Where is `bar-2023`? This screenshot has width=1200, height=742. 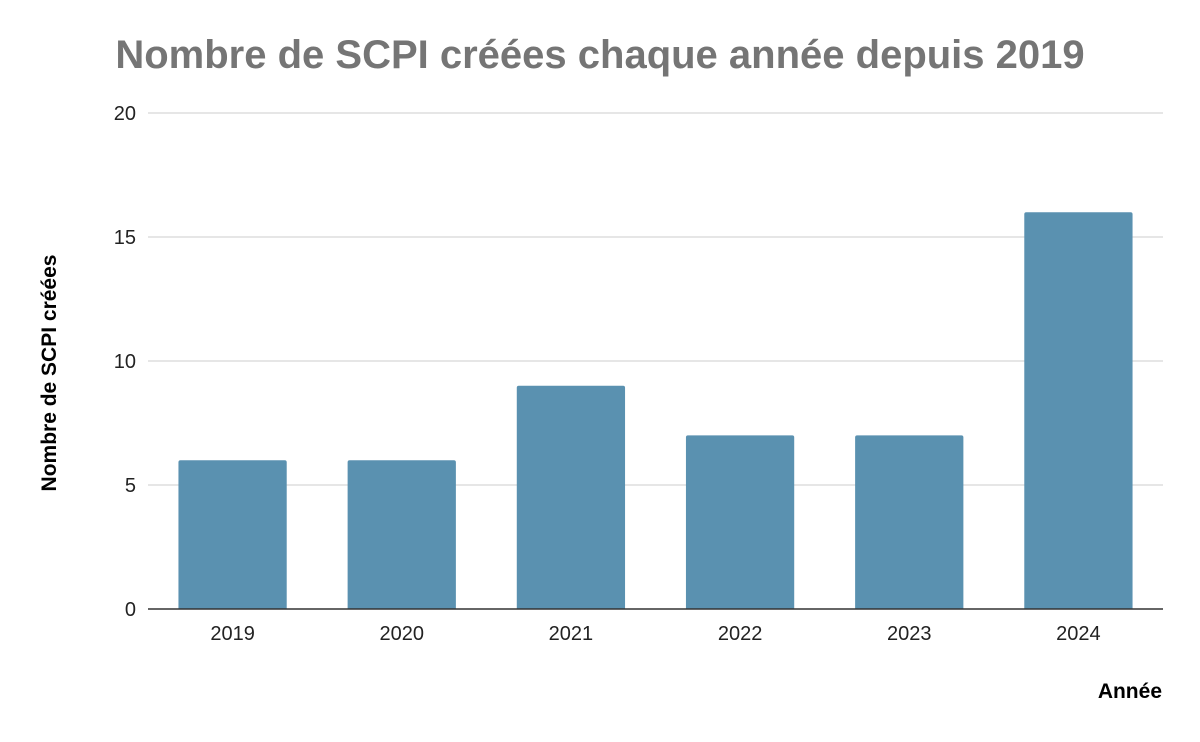
bar-2023 is located at coordinates (909, 522).